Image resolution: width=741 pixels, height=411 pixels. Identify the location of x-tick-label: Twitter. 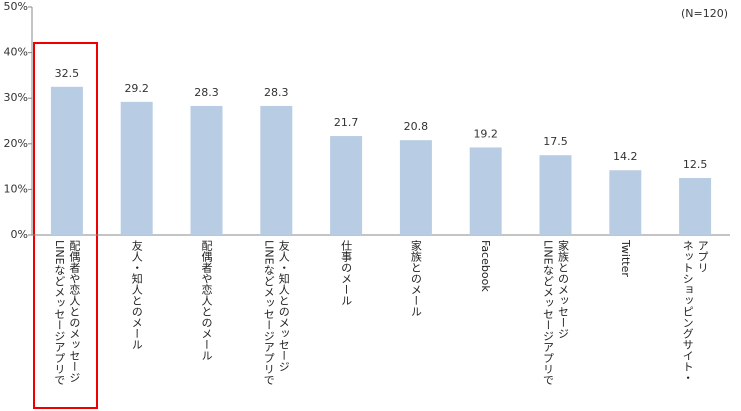
(625, 258).